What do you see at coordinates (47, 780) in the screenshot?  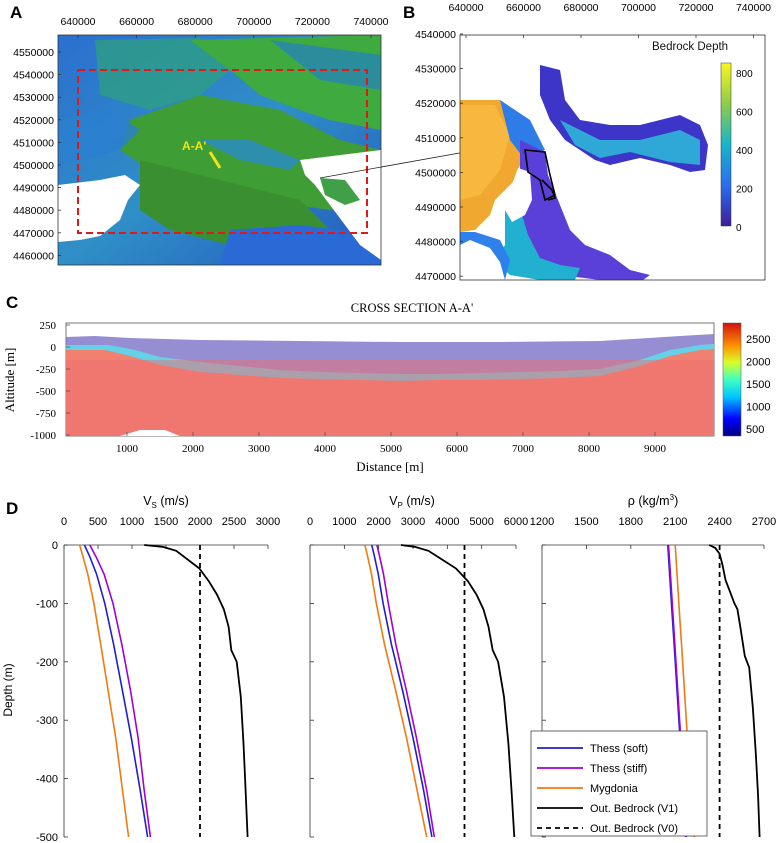 I see `plot-y-tick: -400` at bounding box center [47, 780].